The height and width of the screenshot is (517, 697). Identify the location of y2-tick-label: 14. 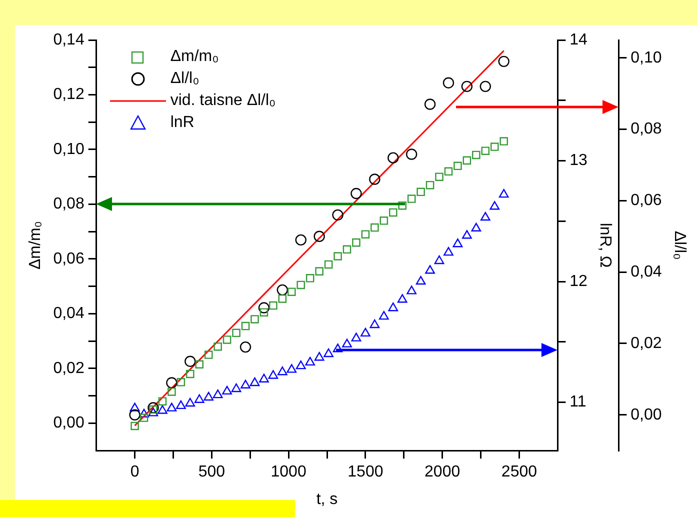
(579, 39).